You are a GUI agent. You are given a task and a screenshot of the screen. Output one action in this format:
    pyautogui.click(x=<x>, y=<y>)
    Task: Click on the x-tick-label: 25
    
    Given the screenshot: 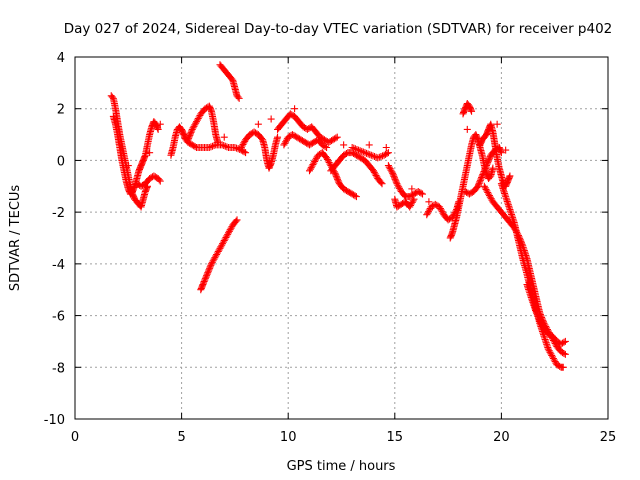 What is the action you would take?
    pyautogui.click(x=608, y=437)
    